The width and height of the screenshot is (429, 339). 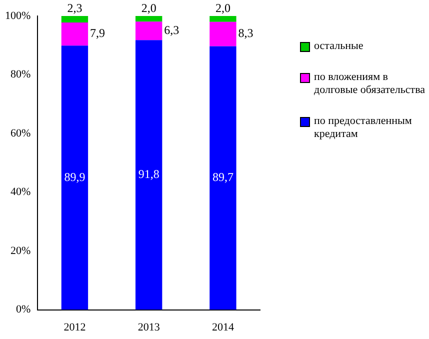 What do you see at coordinates (246, 33) in the screenshot?
I see `data-label: 8,3` at bounding box center [246, 33].